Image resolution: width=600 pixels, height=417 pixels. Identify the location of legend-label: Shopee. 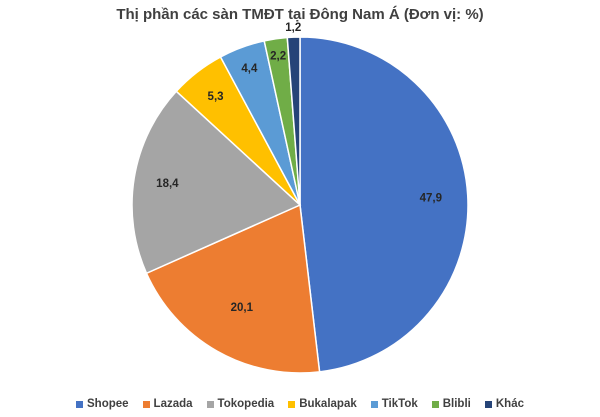
(108, 404).